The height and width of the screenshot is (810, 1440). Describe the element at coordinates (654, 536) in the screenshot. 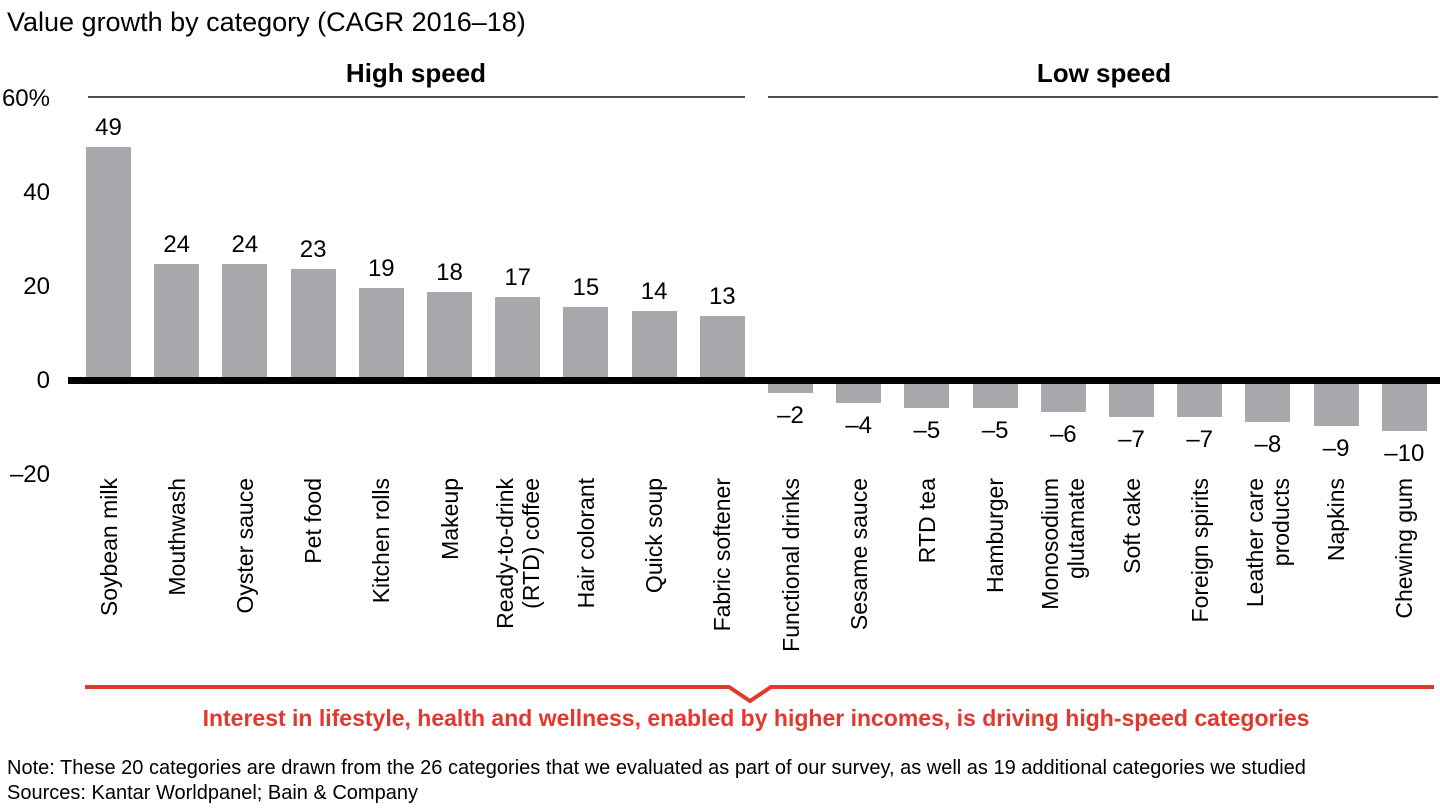

I see `category-label: Quick soup` at that location.